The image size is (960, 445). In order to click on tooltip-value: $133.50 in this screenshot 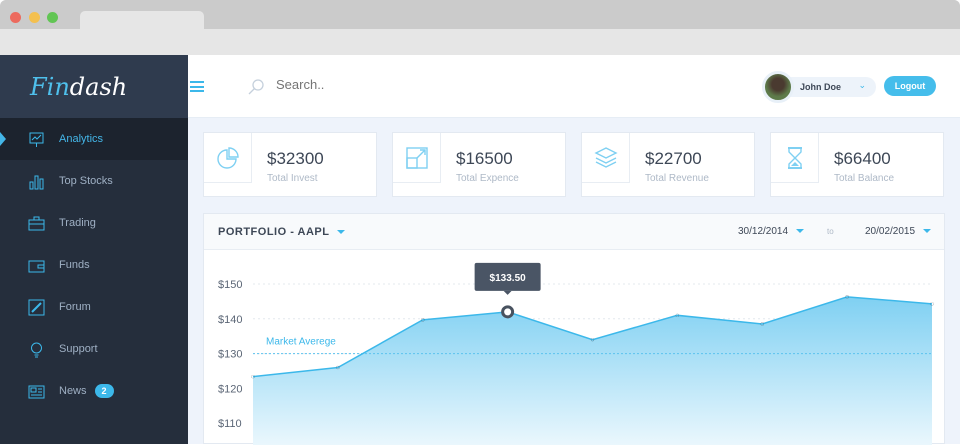, I will do `click(508, 278)`.